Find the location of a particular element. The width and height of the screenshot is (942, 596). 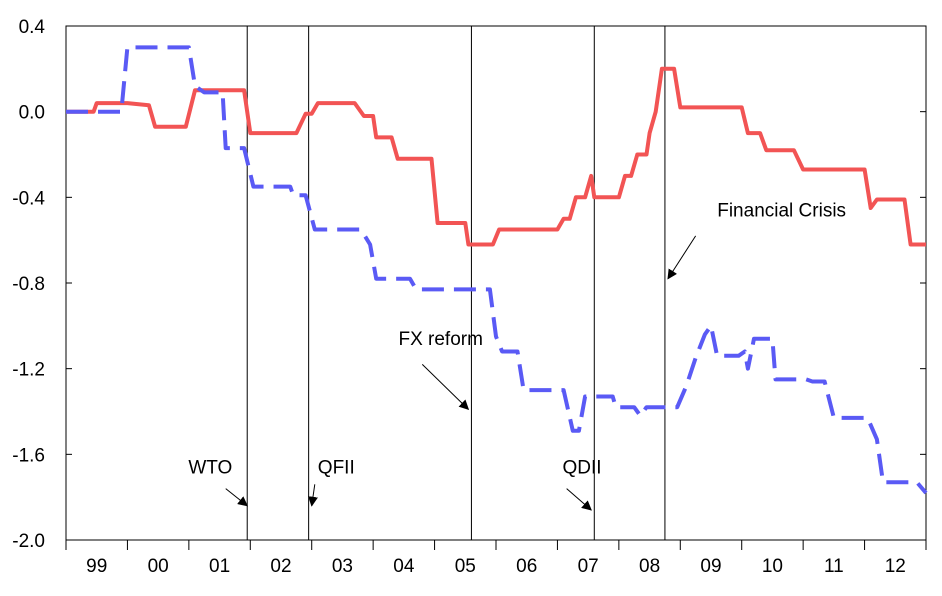

x-axis: 99 00 01 02 03 04 05 06 07 08 09 10 11 12 is located at coordinates (496, 558).